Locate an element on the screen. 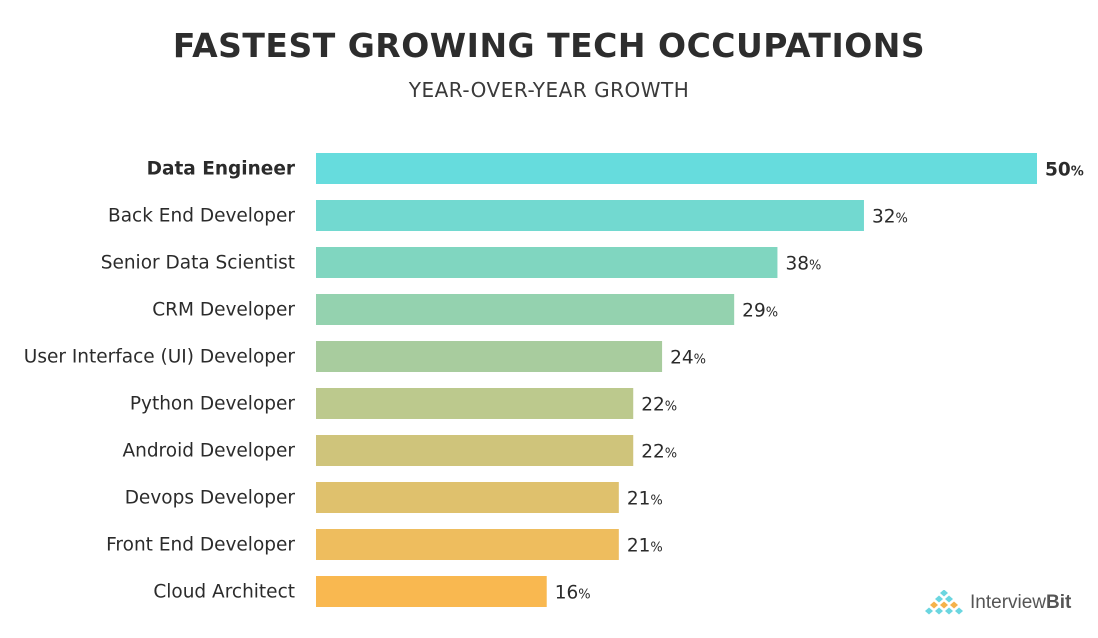 The image size is (1098, 638). category-label: Data Engineer is located at coordinates (221, 169).